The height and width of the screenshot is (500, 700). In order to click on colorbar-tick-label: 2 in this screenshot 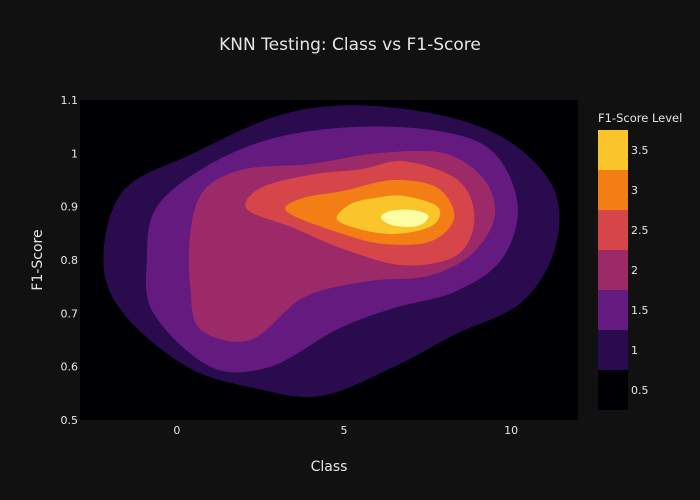, I will do `click(634, 270)`.